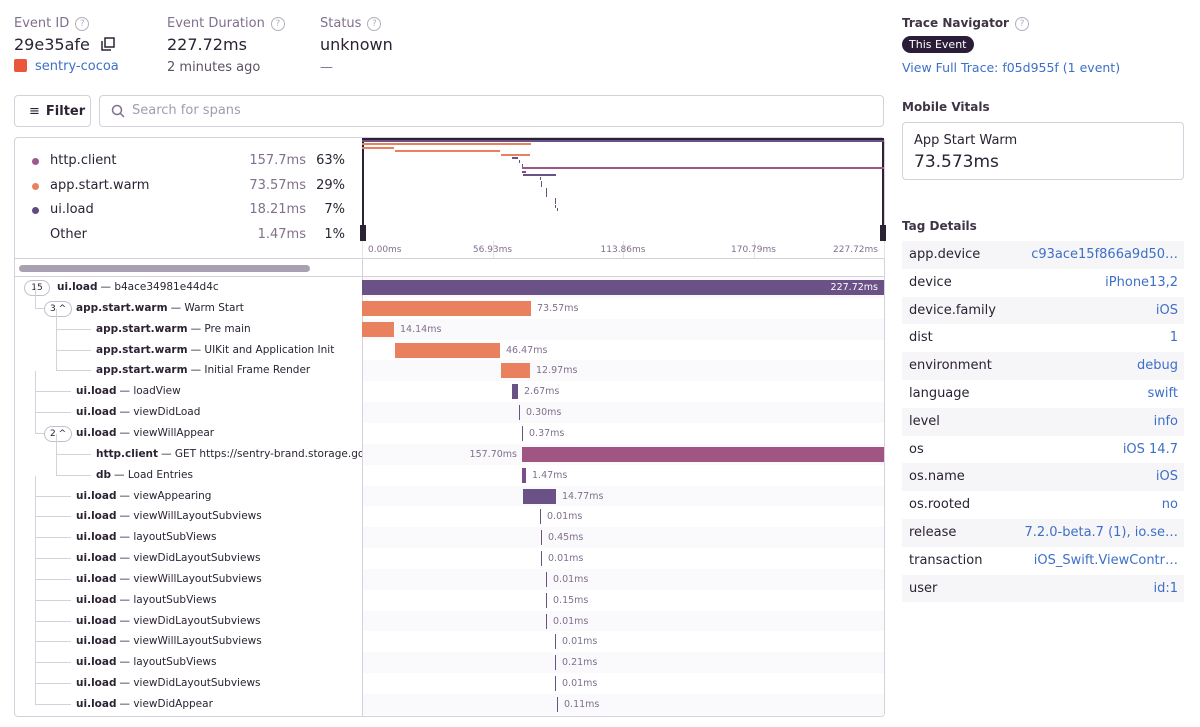 Image resolution: width=1200 pixels, height=727 pixels. Describe the element at coordinates (356, 44) in the screenshot. I see `status: unknown` at that location.